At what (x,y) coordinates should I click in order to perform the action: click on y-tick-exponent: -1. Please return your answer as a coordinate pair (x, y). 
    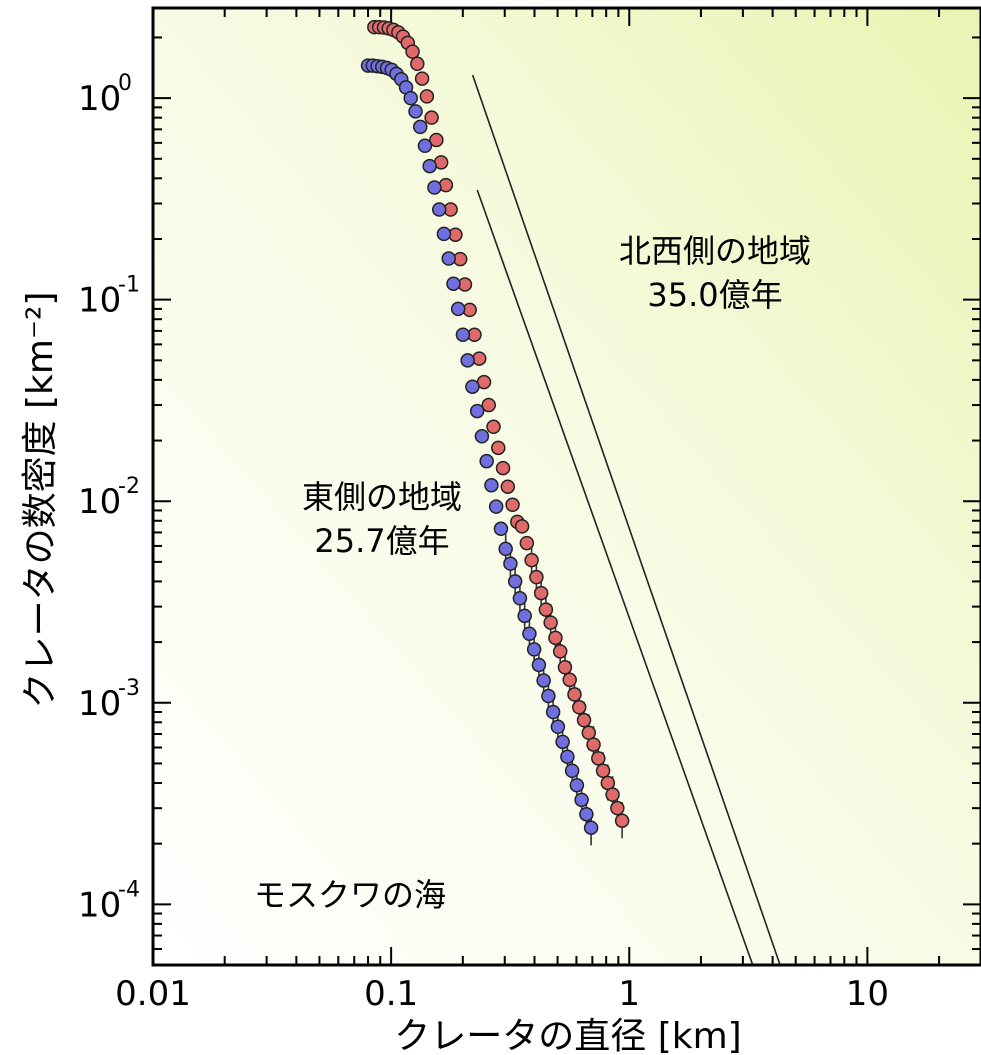
    Looking at the image, I should click on (129, 285).